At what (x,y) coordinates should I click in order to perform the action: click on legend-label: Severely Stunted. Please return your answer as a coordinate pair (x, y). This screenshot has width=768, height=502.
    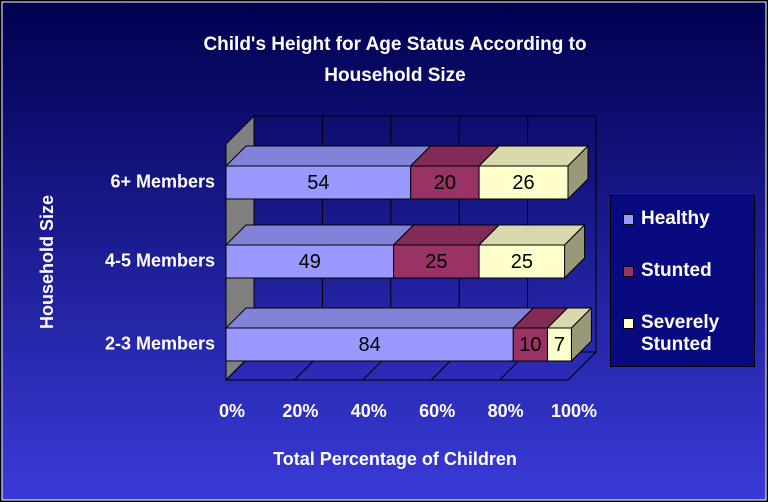
    Looking at the image, I should click on (680, 333).